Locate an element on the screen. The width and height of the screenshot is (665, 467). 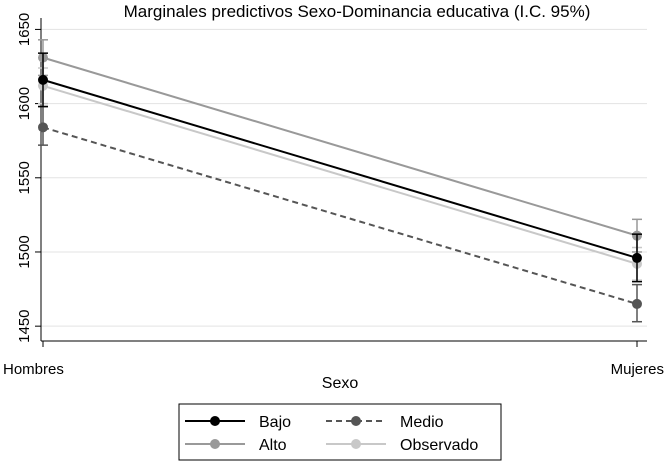
legend-item-bajo: Bajo is located at coordinates (238, 422).